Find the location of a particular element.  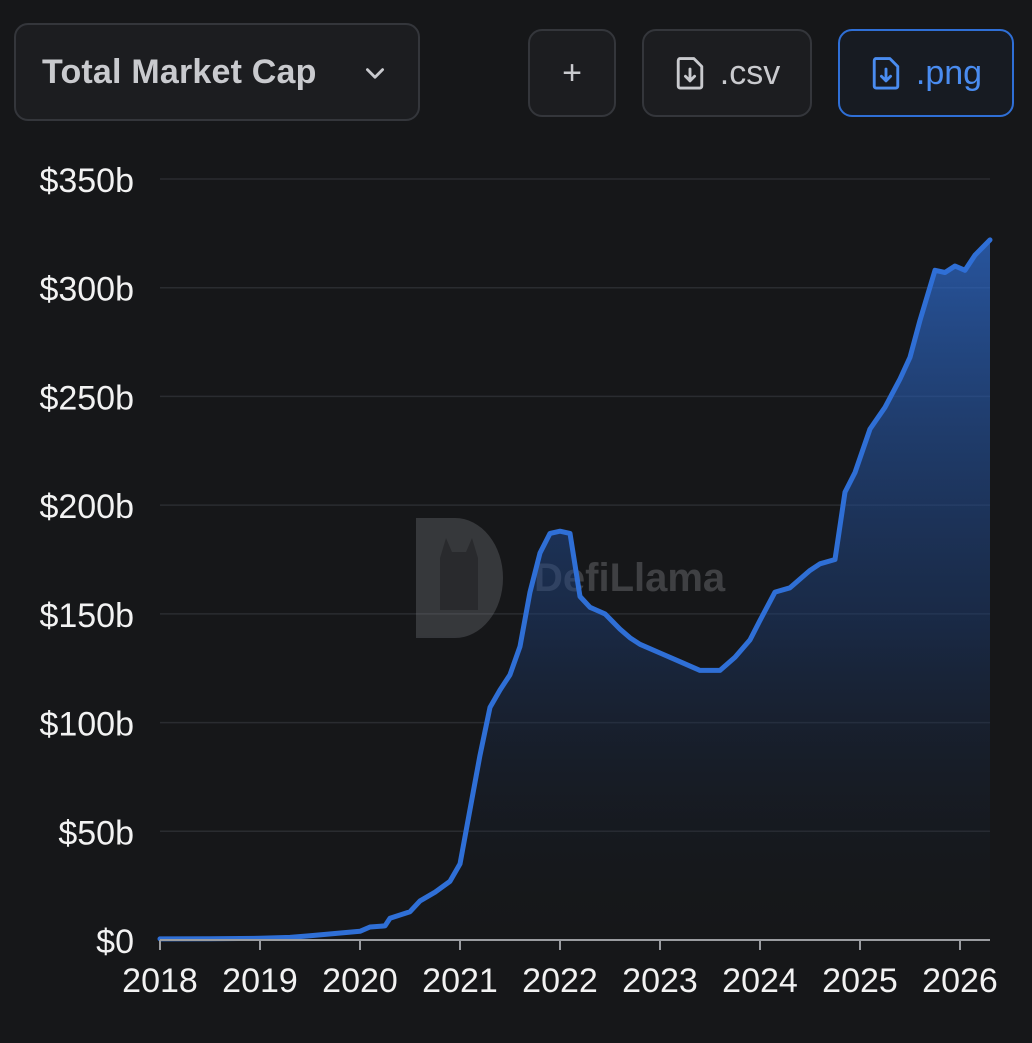

y-tick-label: $300b is located at coordinates (86, 290).